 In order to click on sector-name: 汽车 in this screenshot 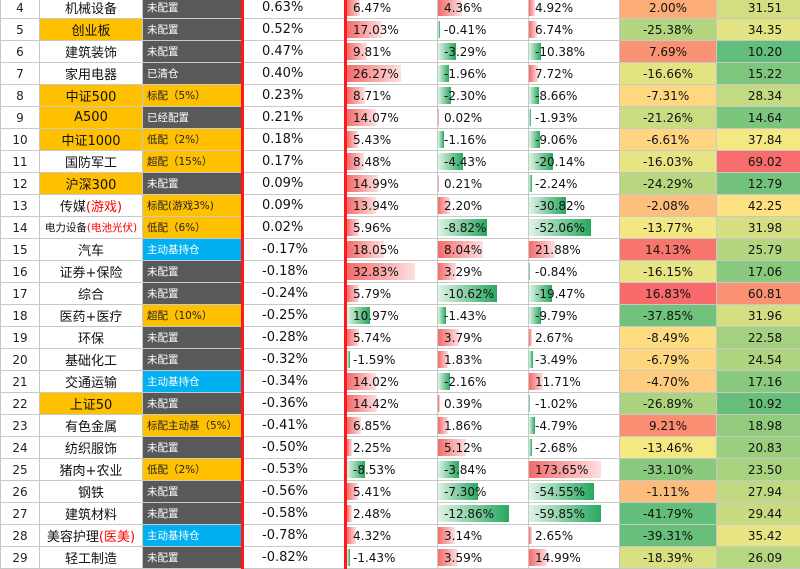, I will do `click(91, 250)`.